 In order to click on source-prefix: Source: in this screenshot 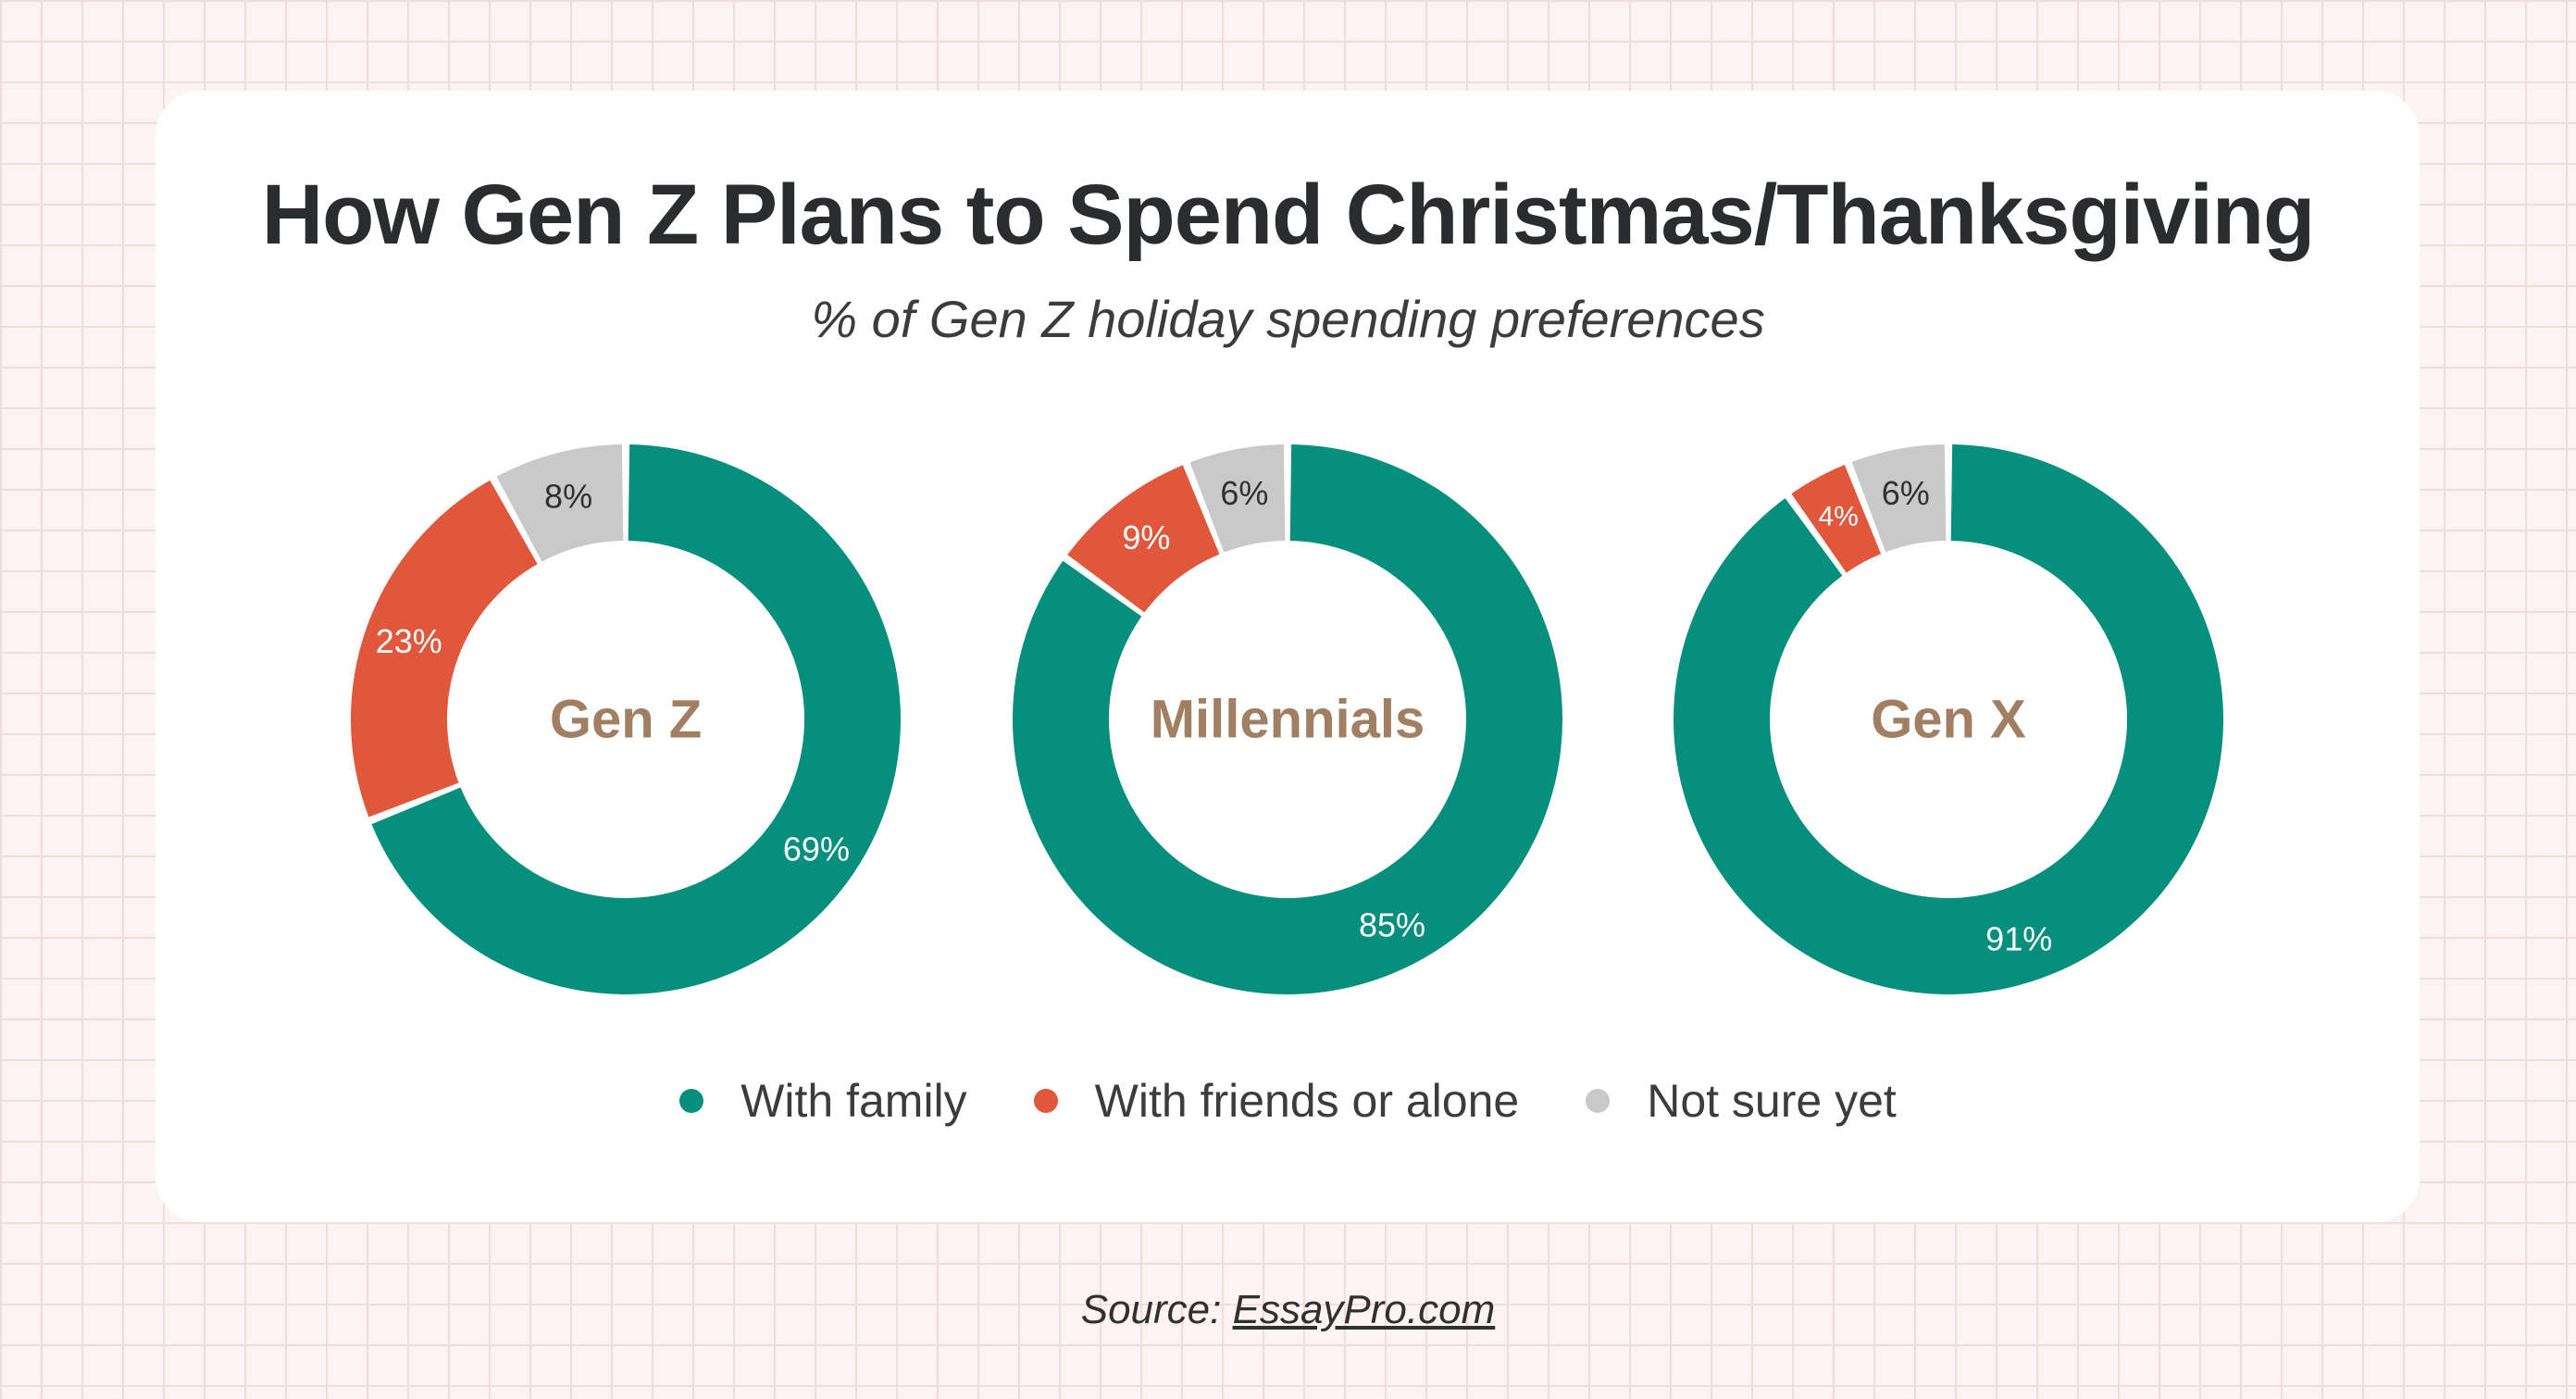, I will do `click(1156, 1309)`.